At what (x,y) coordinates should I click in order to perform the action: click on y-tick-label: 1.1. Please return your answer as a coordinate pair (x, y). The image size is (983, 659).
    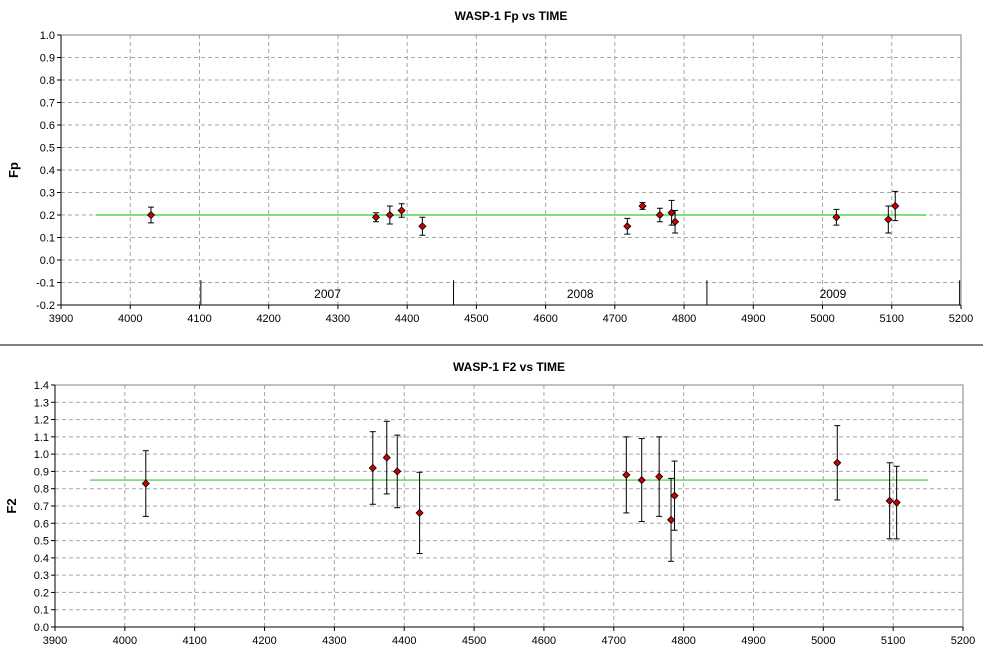
    Looking at the image, I should click on (41, 438).